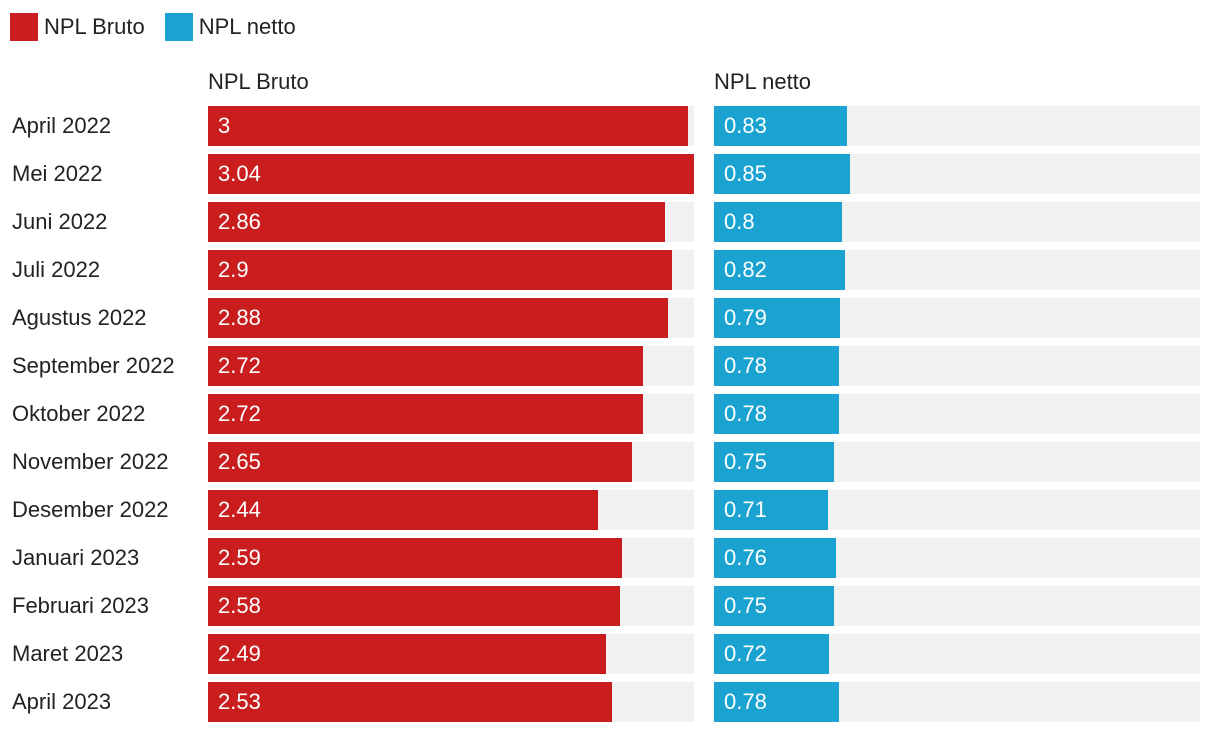  I want to click on bar-track-netto: 0.83, so click(957, 126).